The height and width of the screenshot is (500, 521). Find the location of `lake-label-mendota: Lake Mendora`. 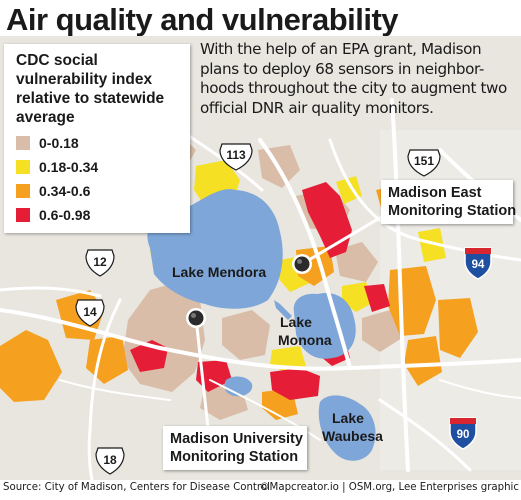

lake-label-mendota: Lake Mendora is located at coordinates (219, 272).